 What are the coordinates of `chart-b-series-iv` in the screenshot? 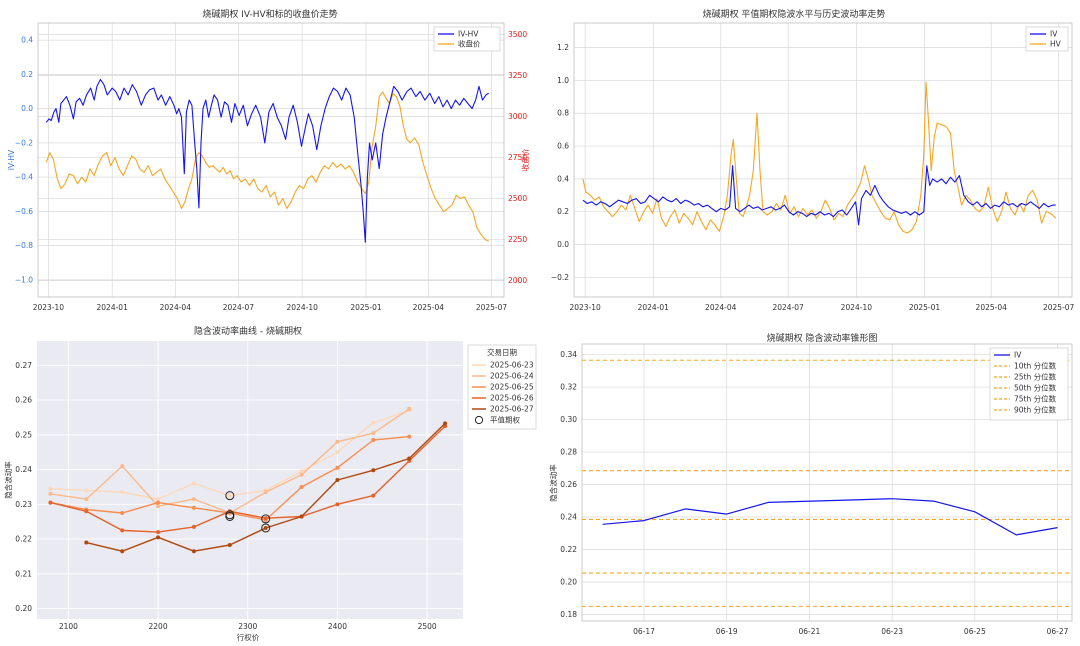 It's located at (819, 195).